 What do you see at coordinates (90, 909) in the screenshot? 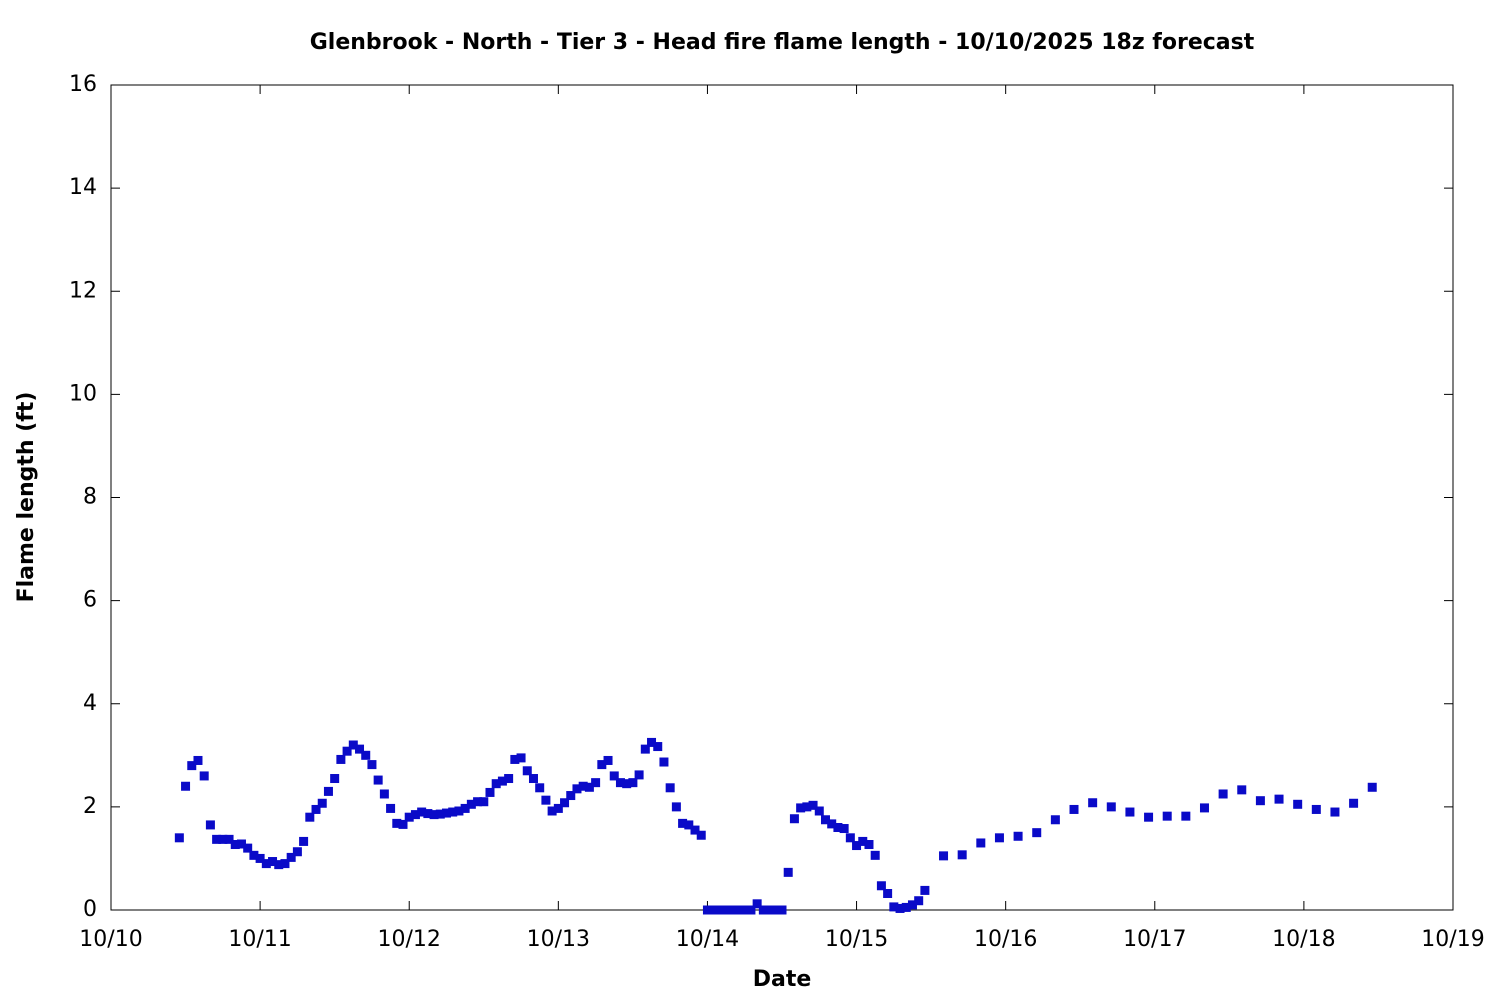
I see `y-tick-label: 0` at bounding box center [90, 909].